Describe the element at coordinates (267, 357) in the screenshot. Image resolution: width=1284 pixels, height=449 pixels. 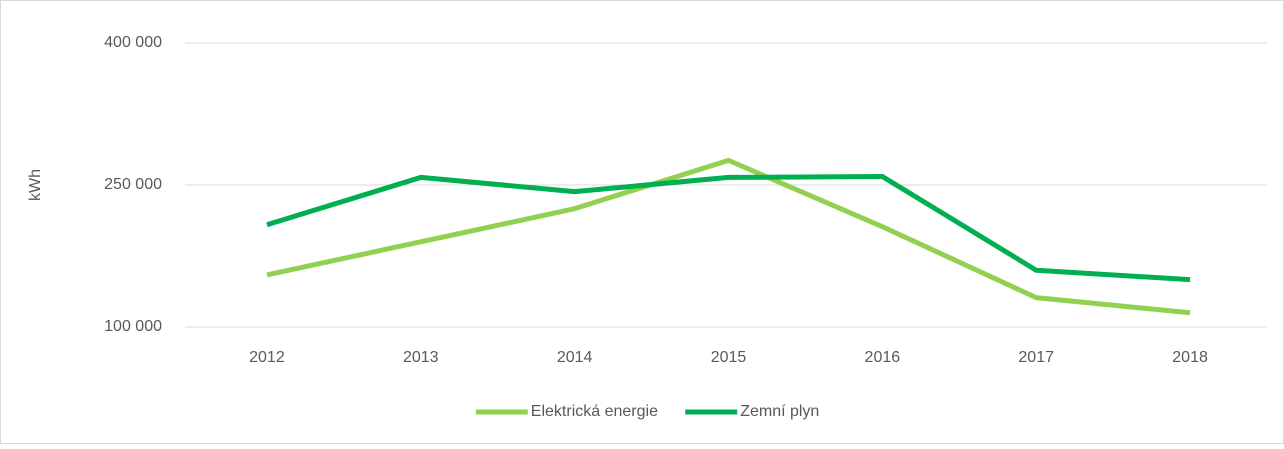
I see `x-tick-label: 2012` at that location.